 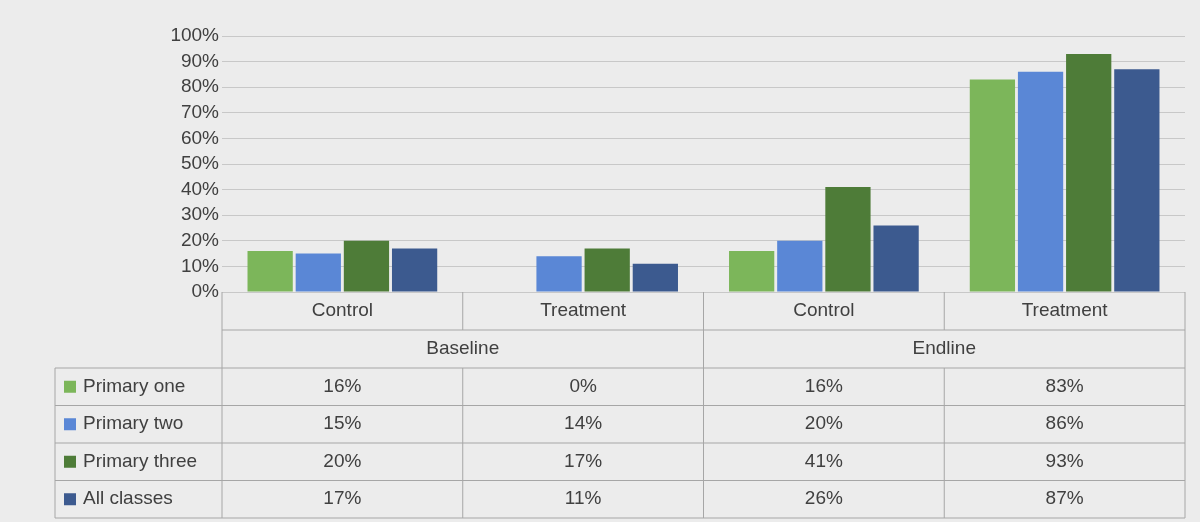 What do you see at coordinates (200, 112) in the screenshot?
I see `y-tick-label: 70%` at bounding box center [200, 112].